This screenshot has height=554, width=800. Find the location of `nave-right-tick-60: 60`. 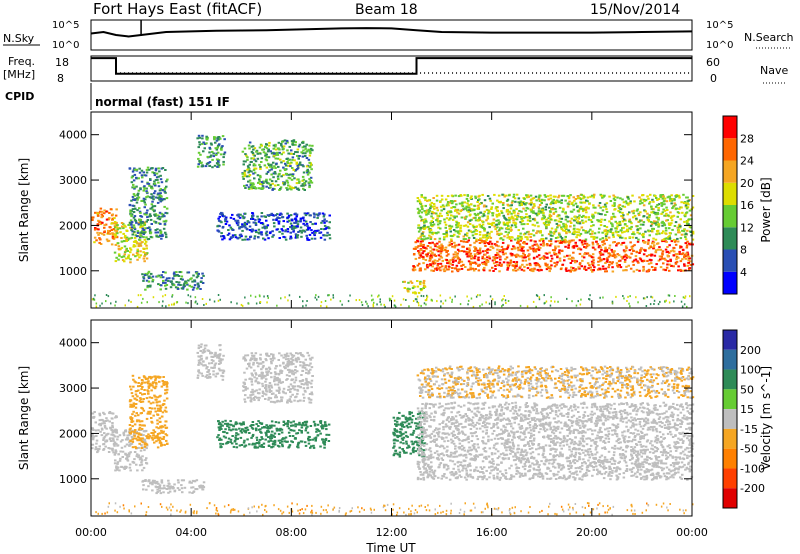

nave-right-tick-60: 60 is located at coordinates (713, 62).